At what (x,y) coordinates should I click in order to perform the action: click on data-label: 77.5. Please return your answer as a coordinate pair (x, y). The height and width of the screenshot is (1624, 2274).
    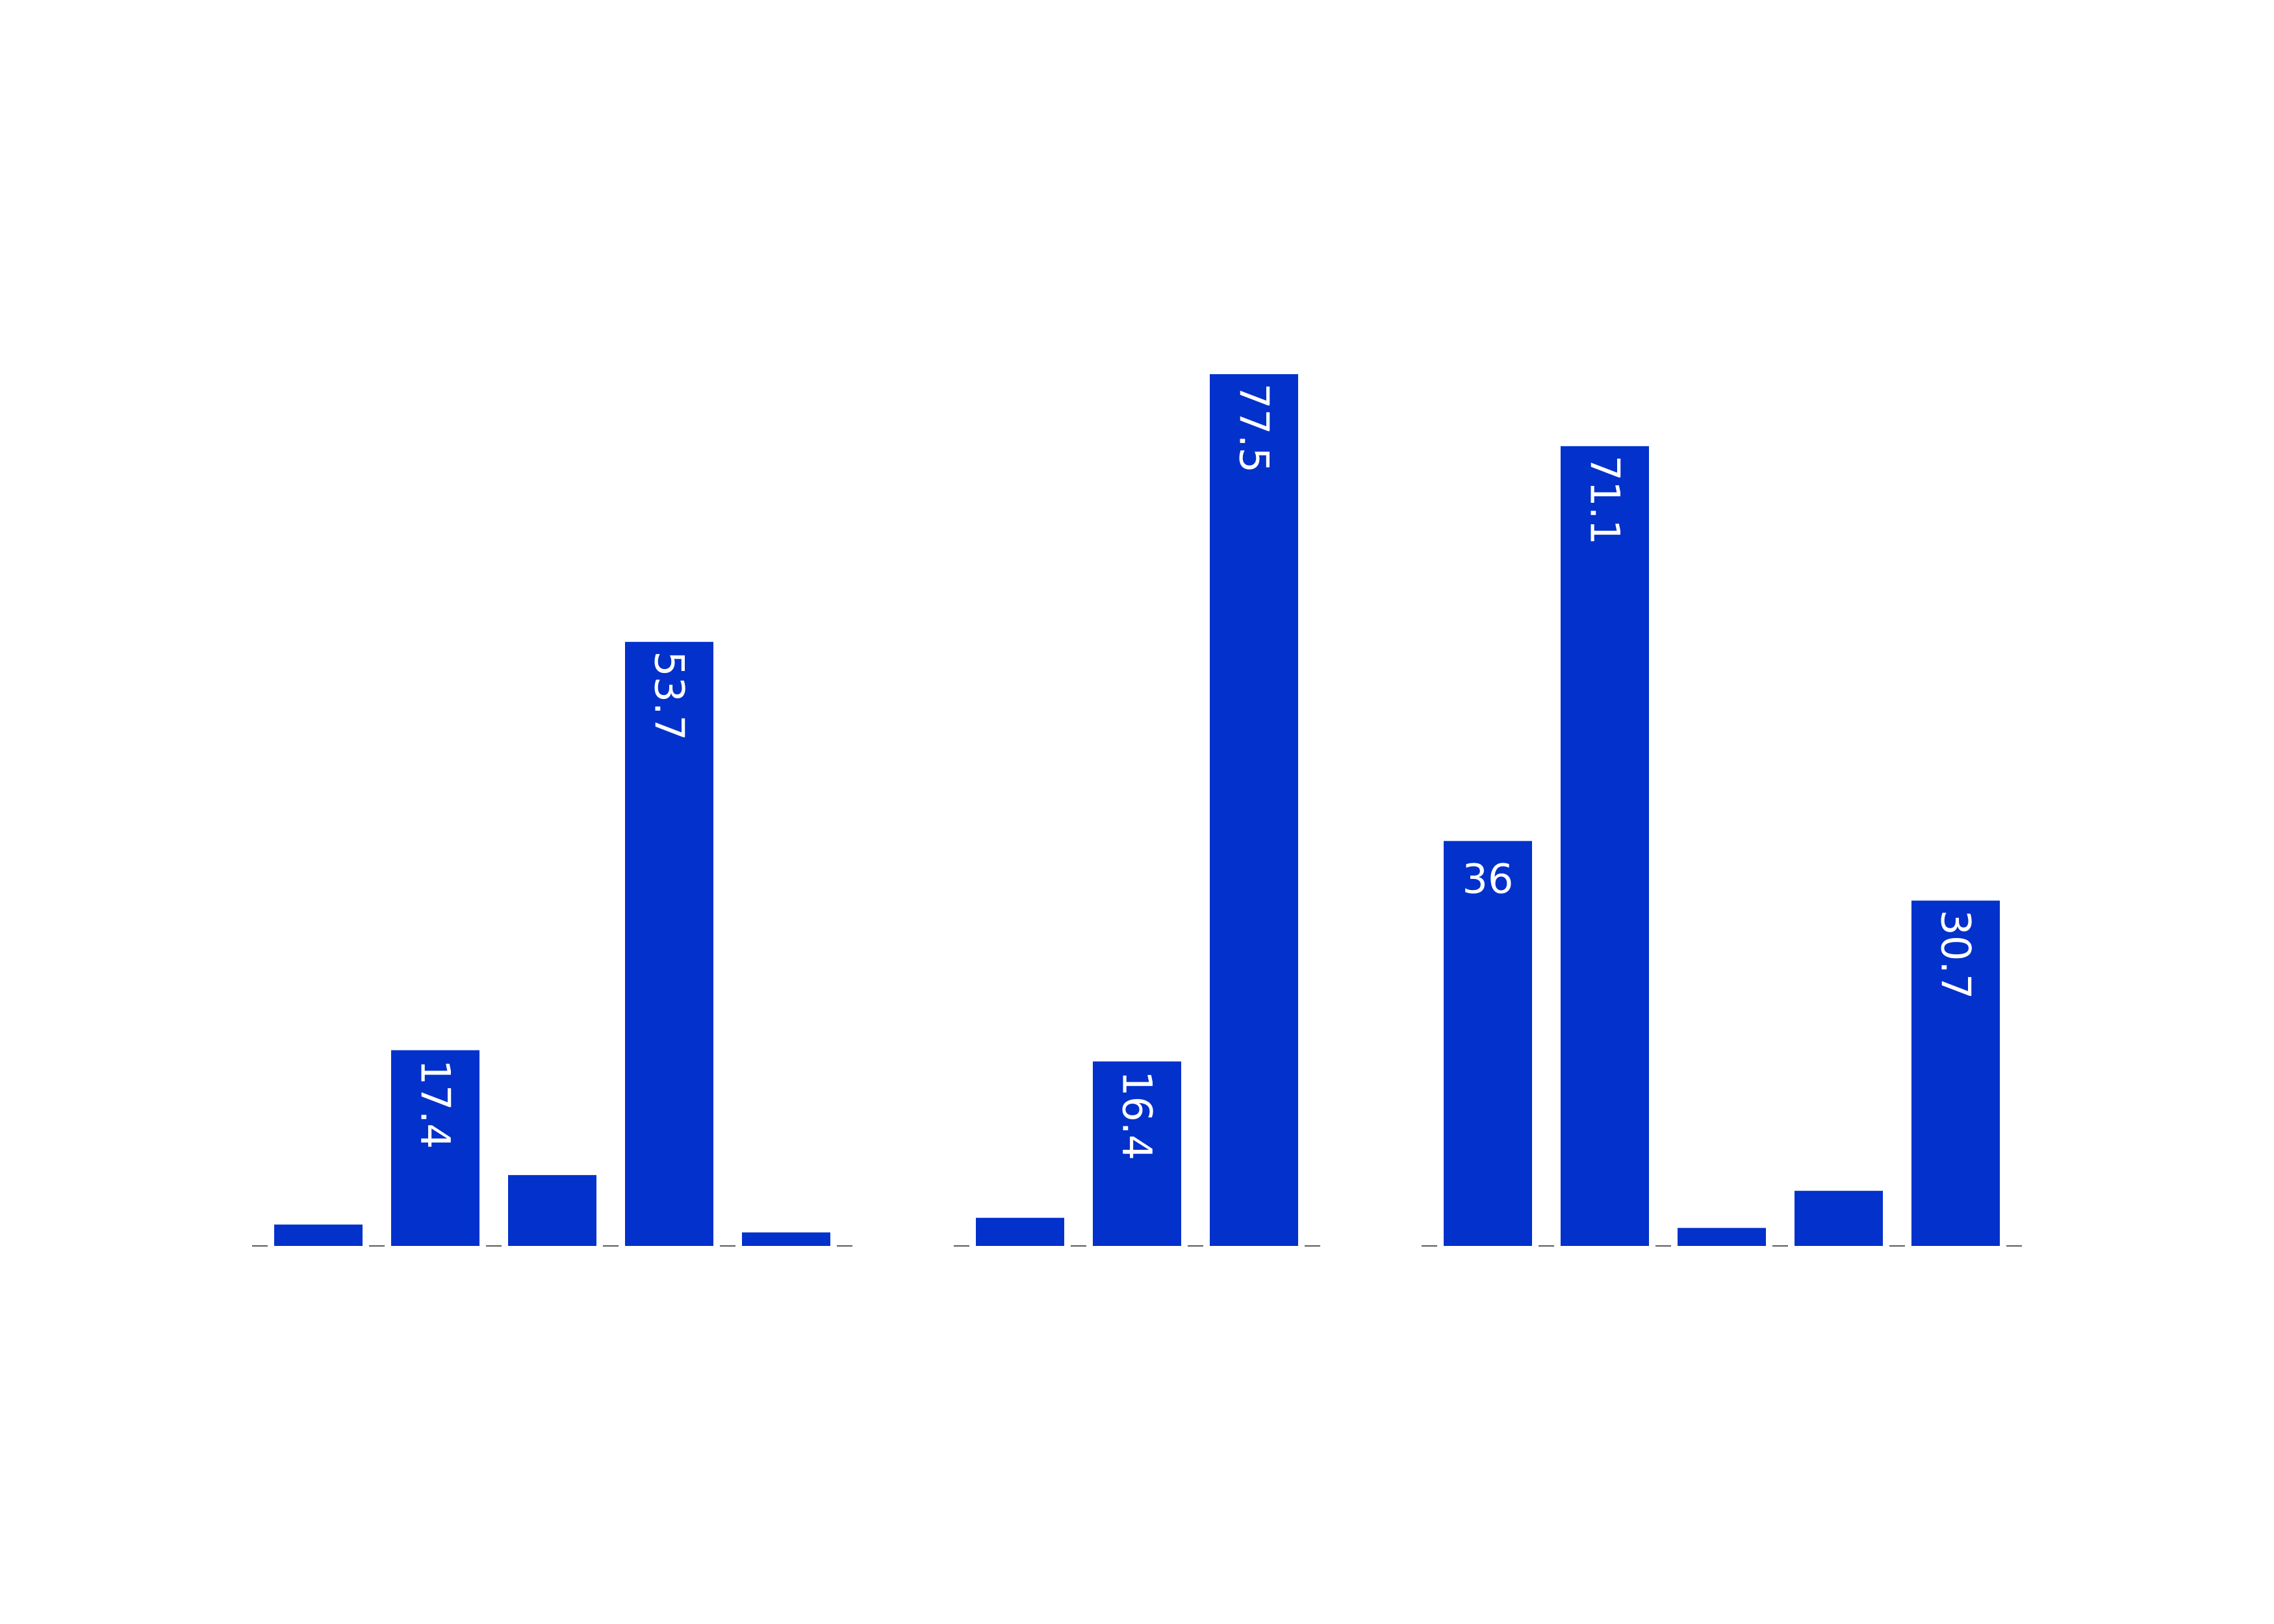
    Looking at the image, I should click on (1254, 428).